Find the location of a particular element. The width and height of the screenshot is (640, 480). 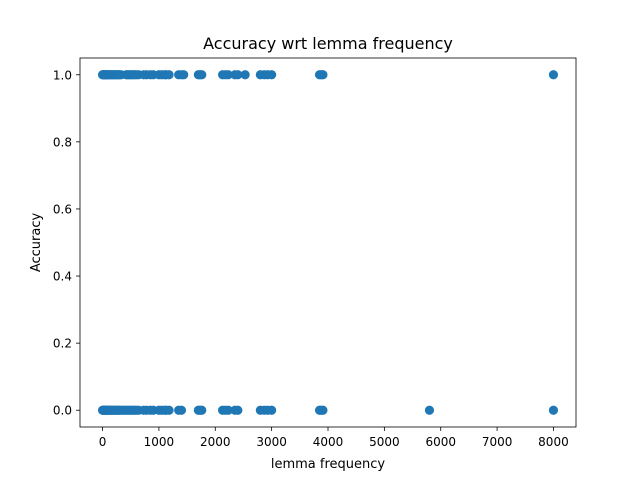

x-tick-label: 0 is located at coordinates (103, 442).